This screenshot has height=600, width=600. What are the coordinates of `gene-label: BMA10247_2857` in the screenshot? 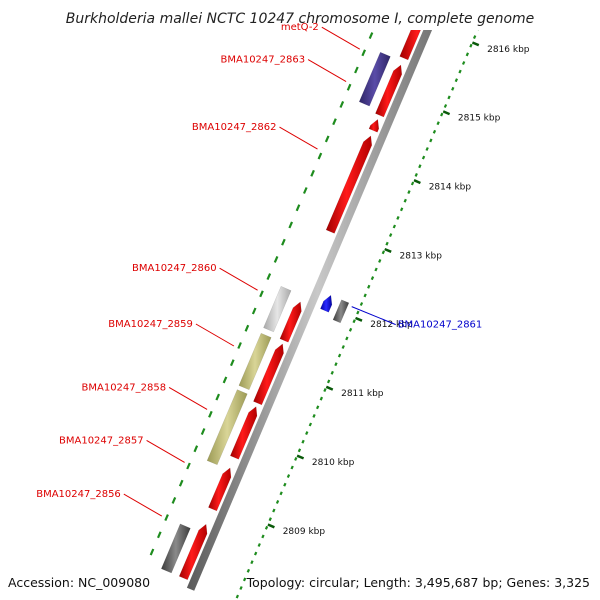 It's located at (101, 440).